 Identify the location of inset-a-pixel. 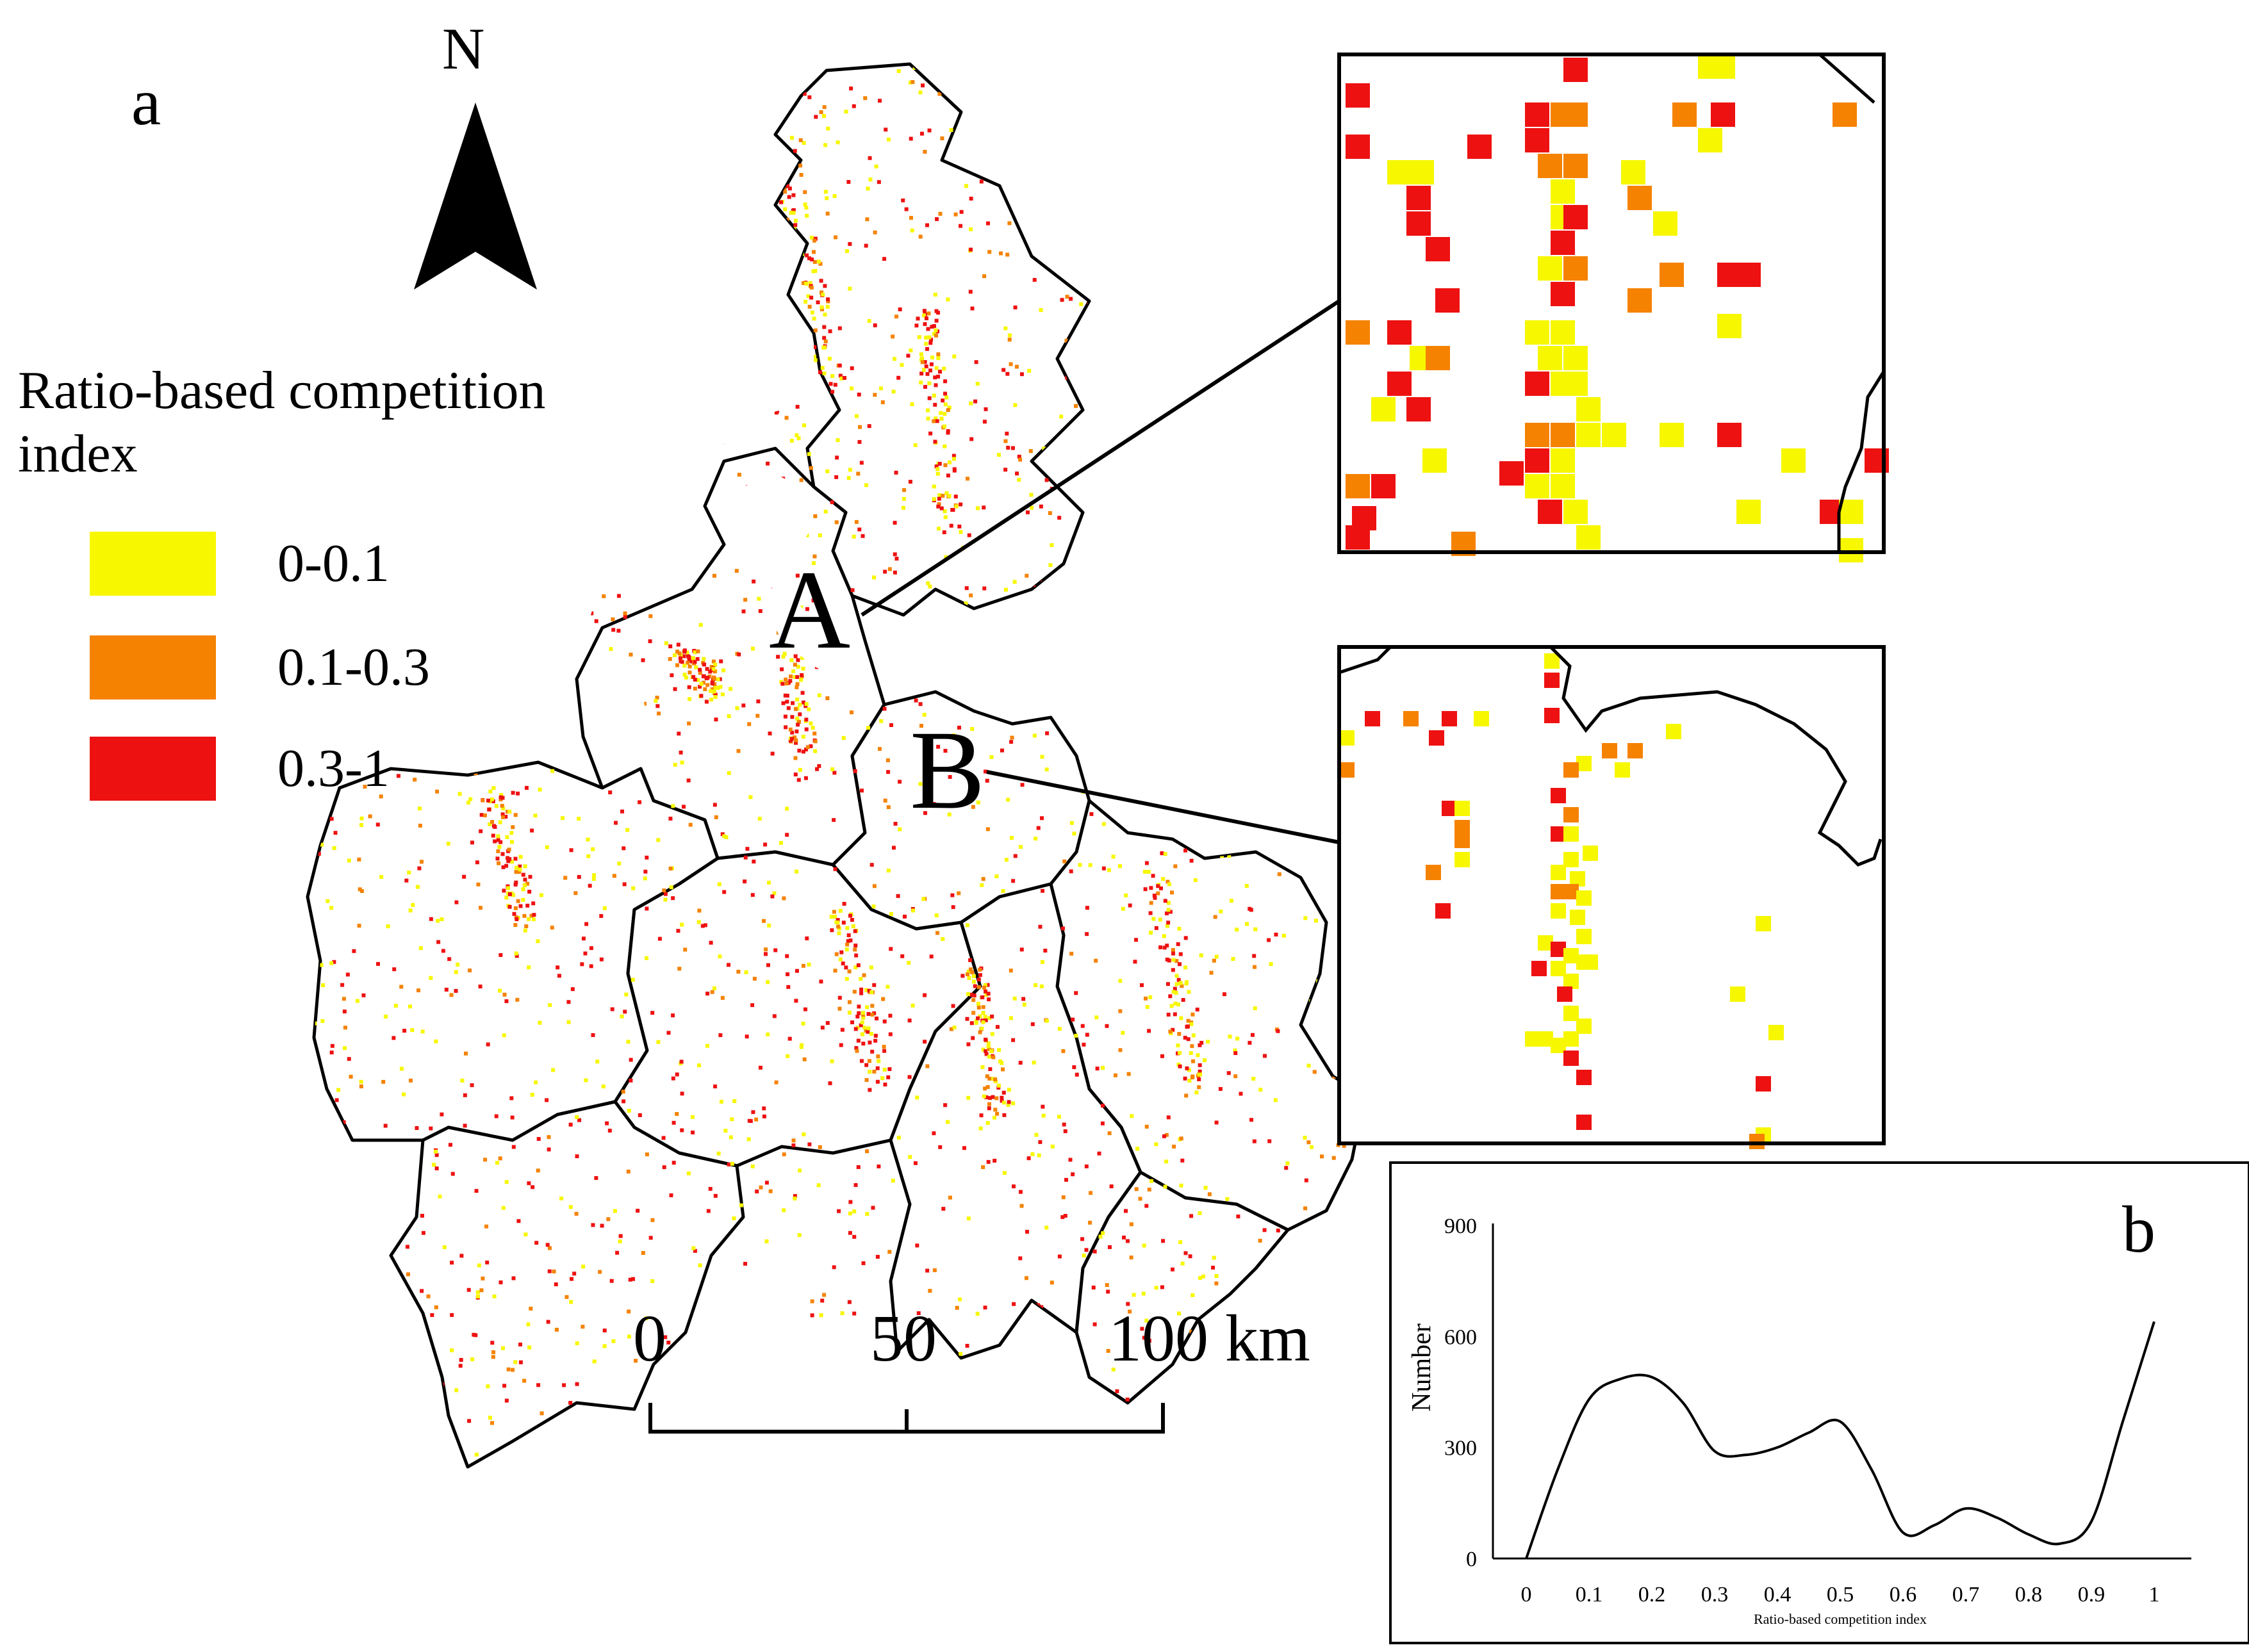
(1563, 191).